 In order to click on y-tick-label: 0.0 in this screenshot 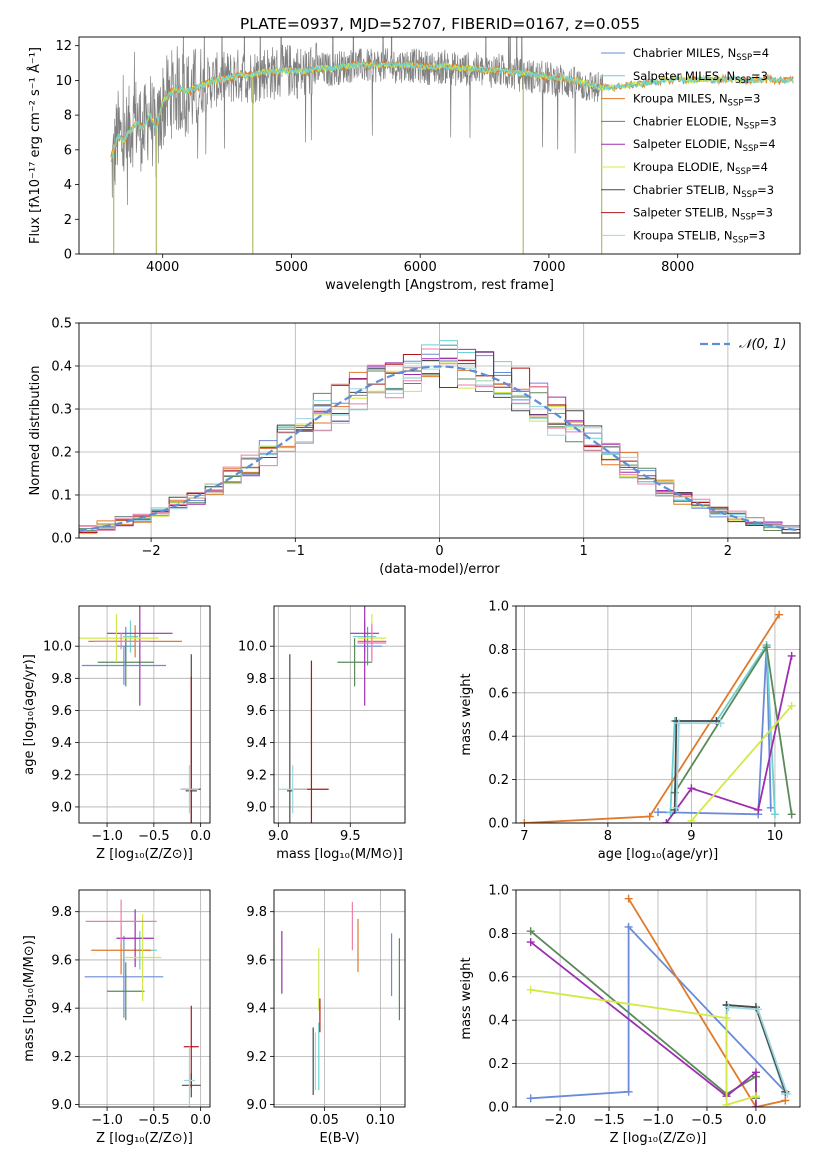, I will do `click(498, 824)`.